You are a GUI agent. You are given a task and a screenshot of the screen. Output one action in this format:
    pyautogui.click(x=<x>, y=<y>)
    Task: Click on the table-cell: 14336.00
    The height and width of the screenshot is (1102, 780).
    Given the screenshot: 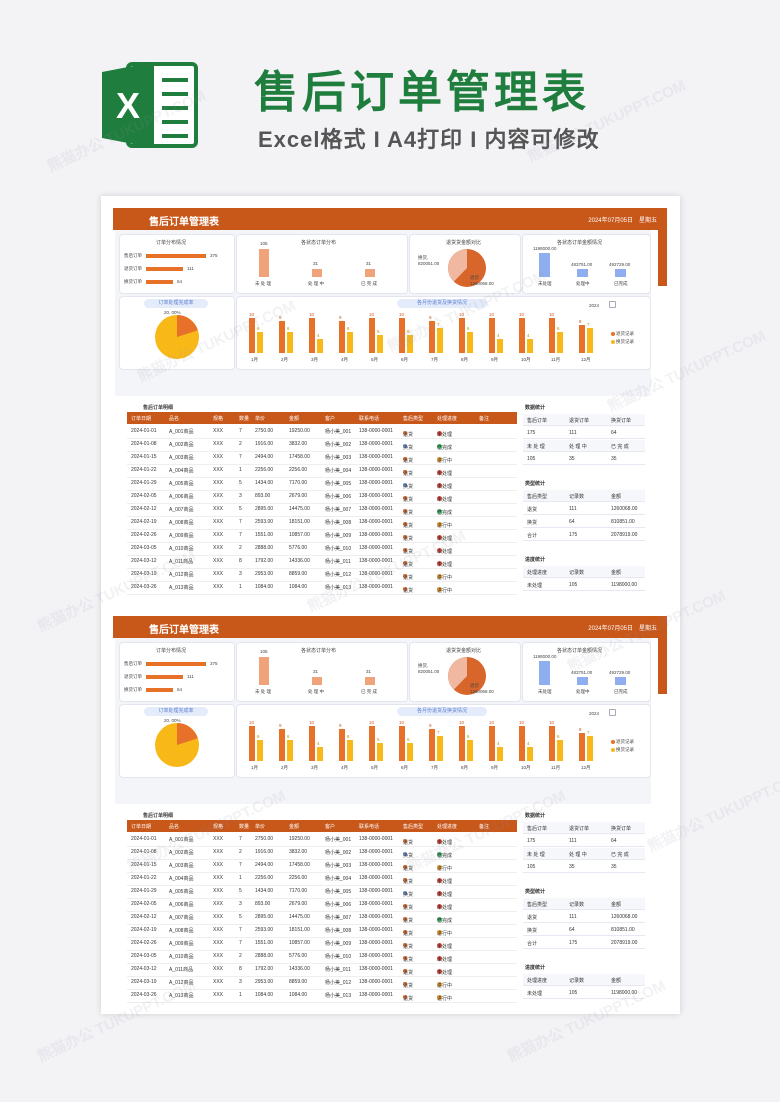 What is the action you would take?
    pyautogui.click(x=299, y=969)
    